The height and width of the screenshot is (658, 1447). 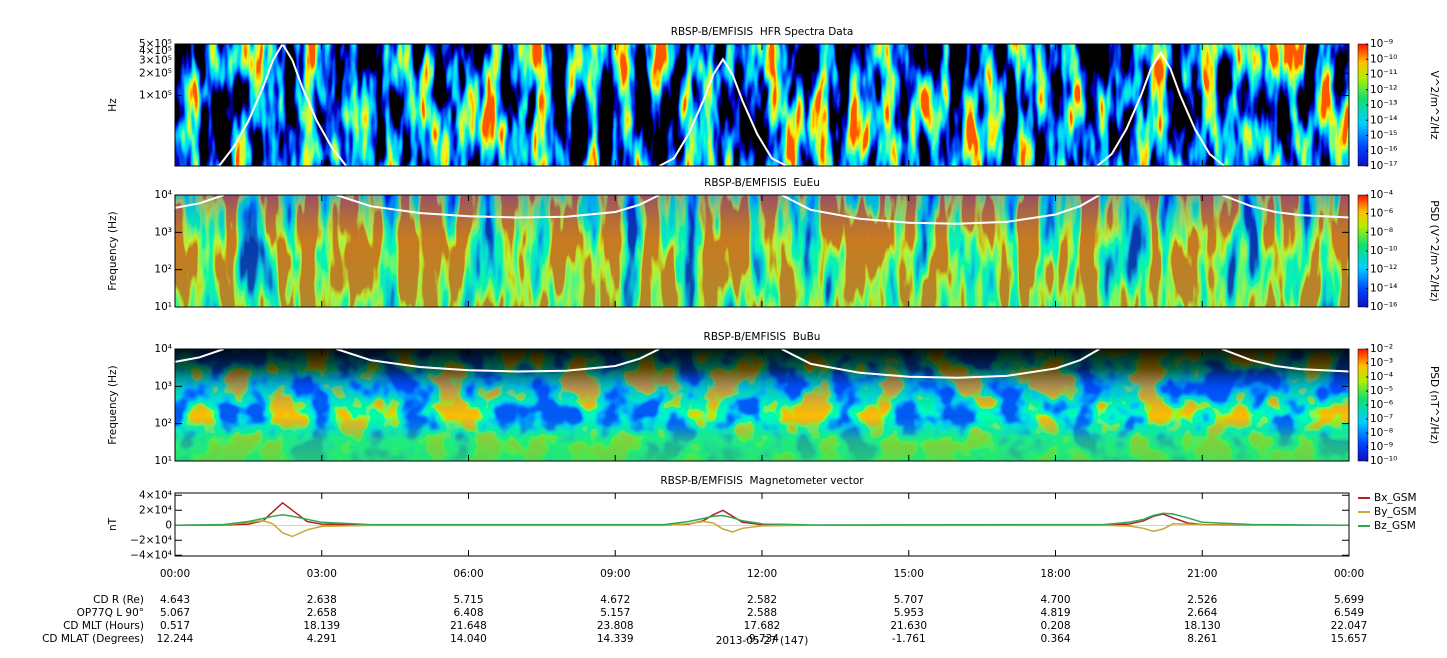 I want to click on ephemeris-value: 23.808, so click(x=615, y=626).